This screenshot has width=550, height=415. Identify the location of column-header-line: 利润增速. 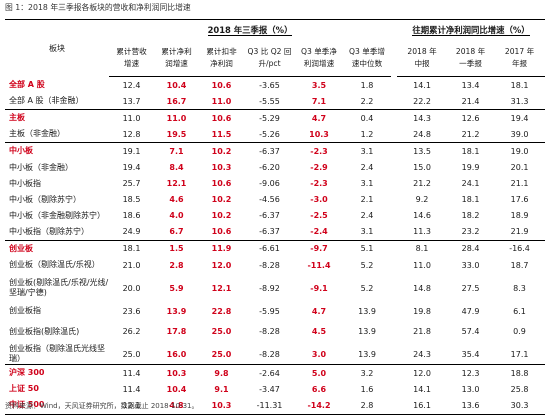
(319, 63).